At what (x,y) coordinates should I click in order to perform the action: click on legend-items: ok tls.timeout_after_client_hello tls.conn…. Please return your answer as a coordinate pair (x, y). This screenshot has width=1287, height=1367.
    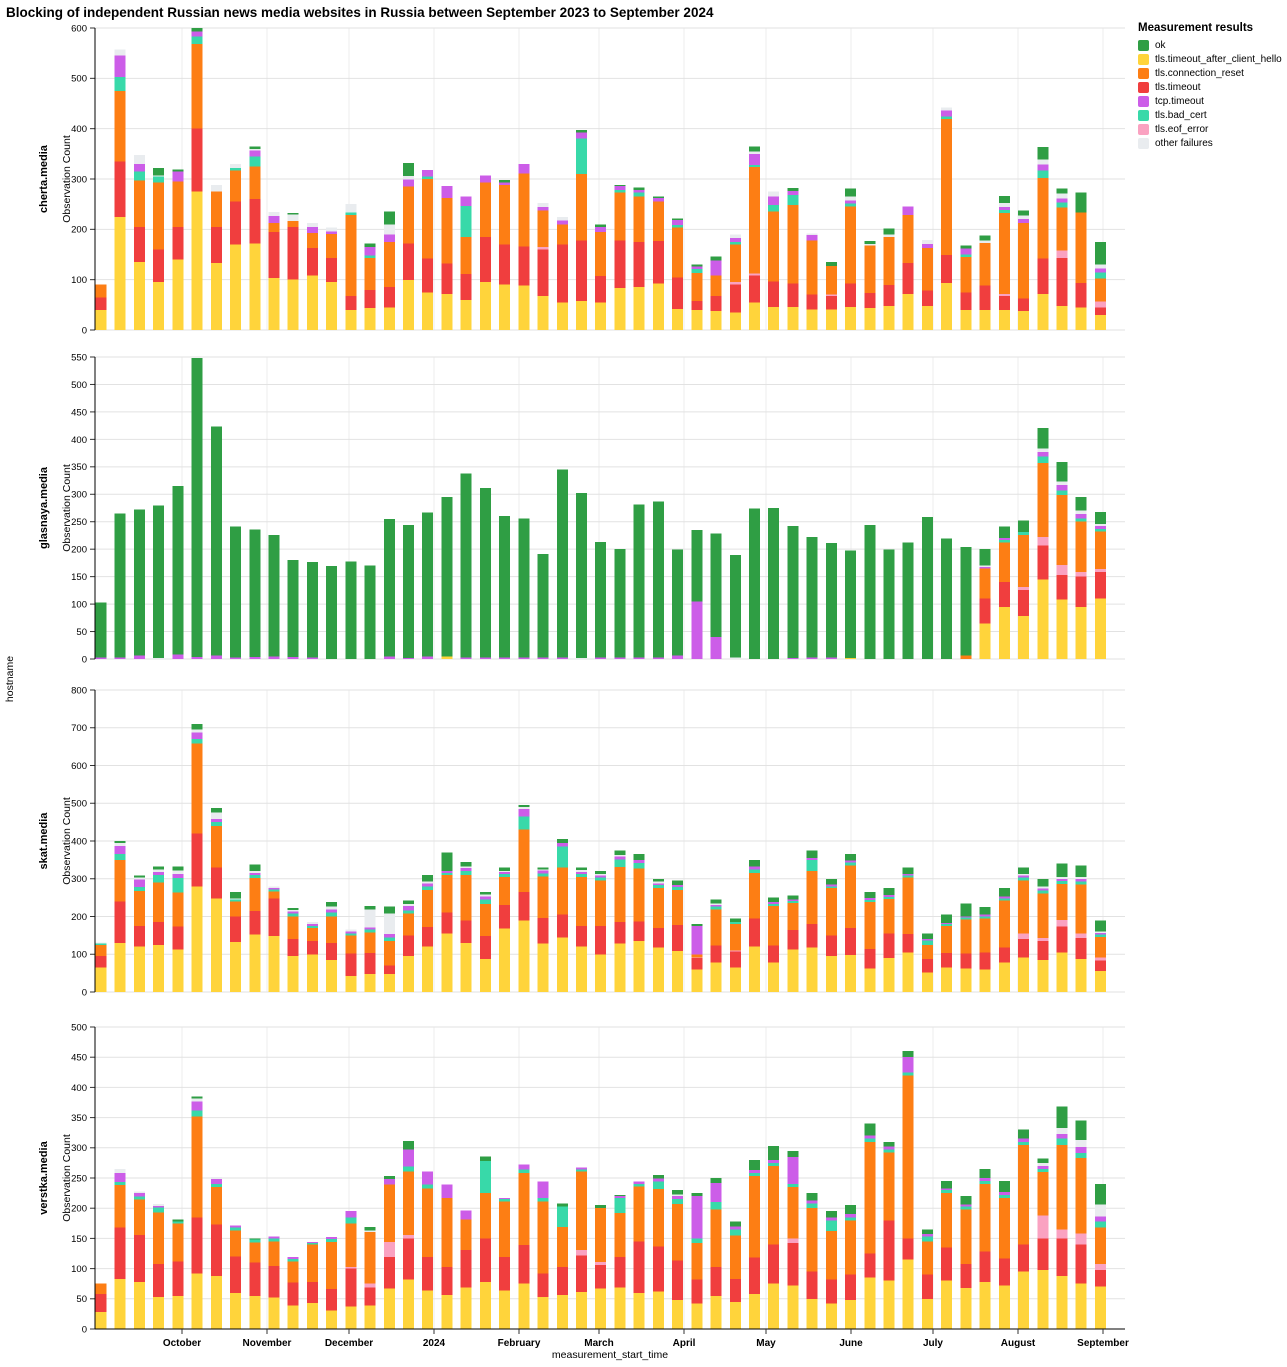
    Looking at the image, I should click on (1212, 94).